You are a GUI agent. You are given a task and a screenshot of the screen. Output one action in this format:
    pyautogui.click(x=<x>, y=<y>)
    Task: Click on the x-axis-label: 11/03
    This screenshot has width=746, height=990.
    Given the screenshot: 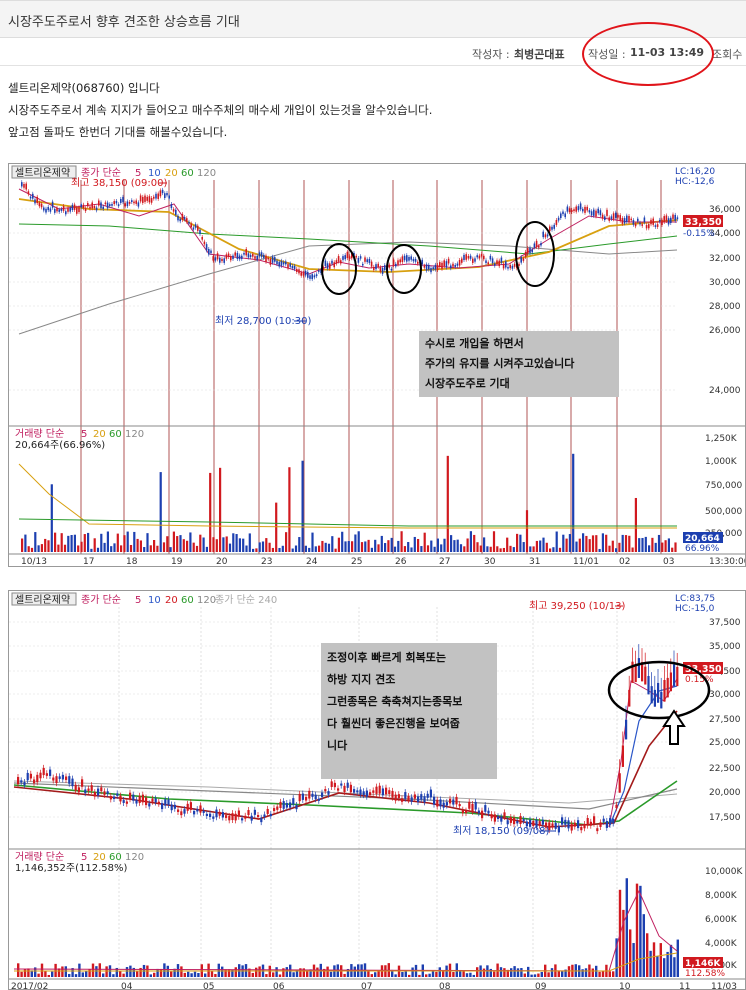 What is the action you would take?
    pyautogui.click(x=724, y=986)
    